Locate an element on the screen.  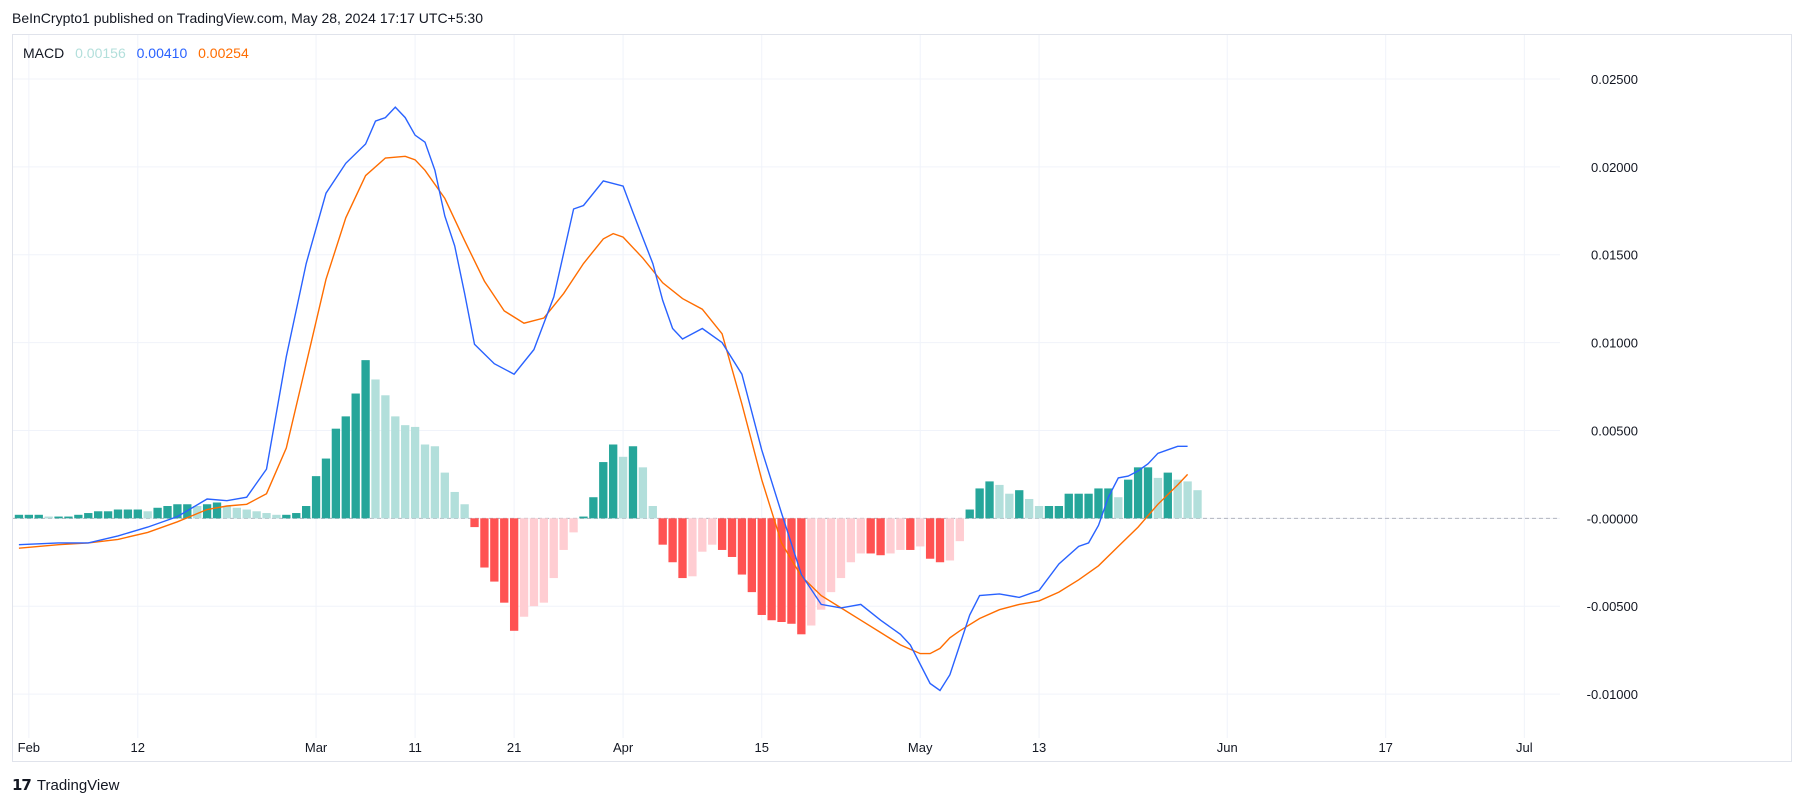
y-tick-label: 0.02000 is located at coordinates (1614, 167).